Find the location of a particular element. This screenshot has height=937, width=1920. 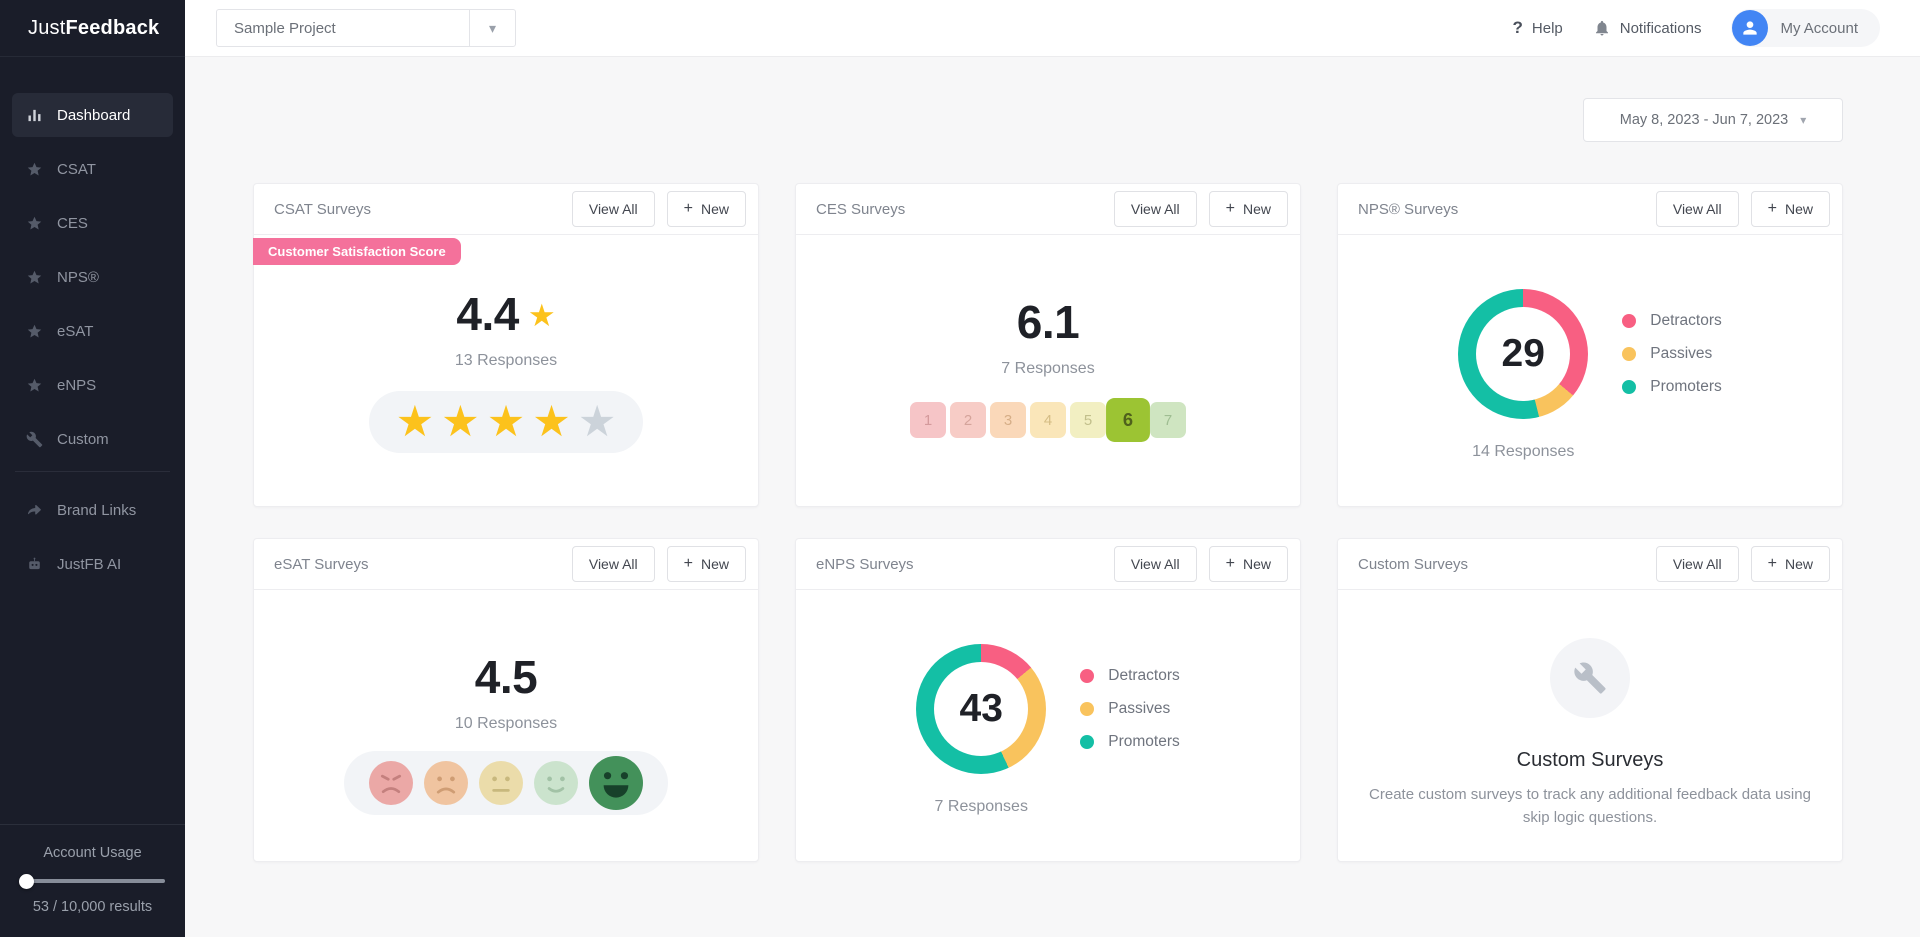

sidebar-item-brand-links: Brand Links is located at coordinates (92, 510).